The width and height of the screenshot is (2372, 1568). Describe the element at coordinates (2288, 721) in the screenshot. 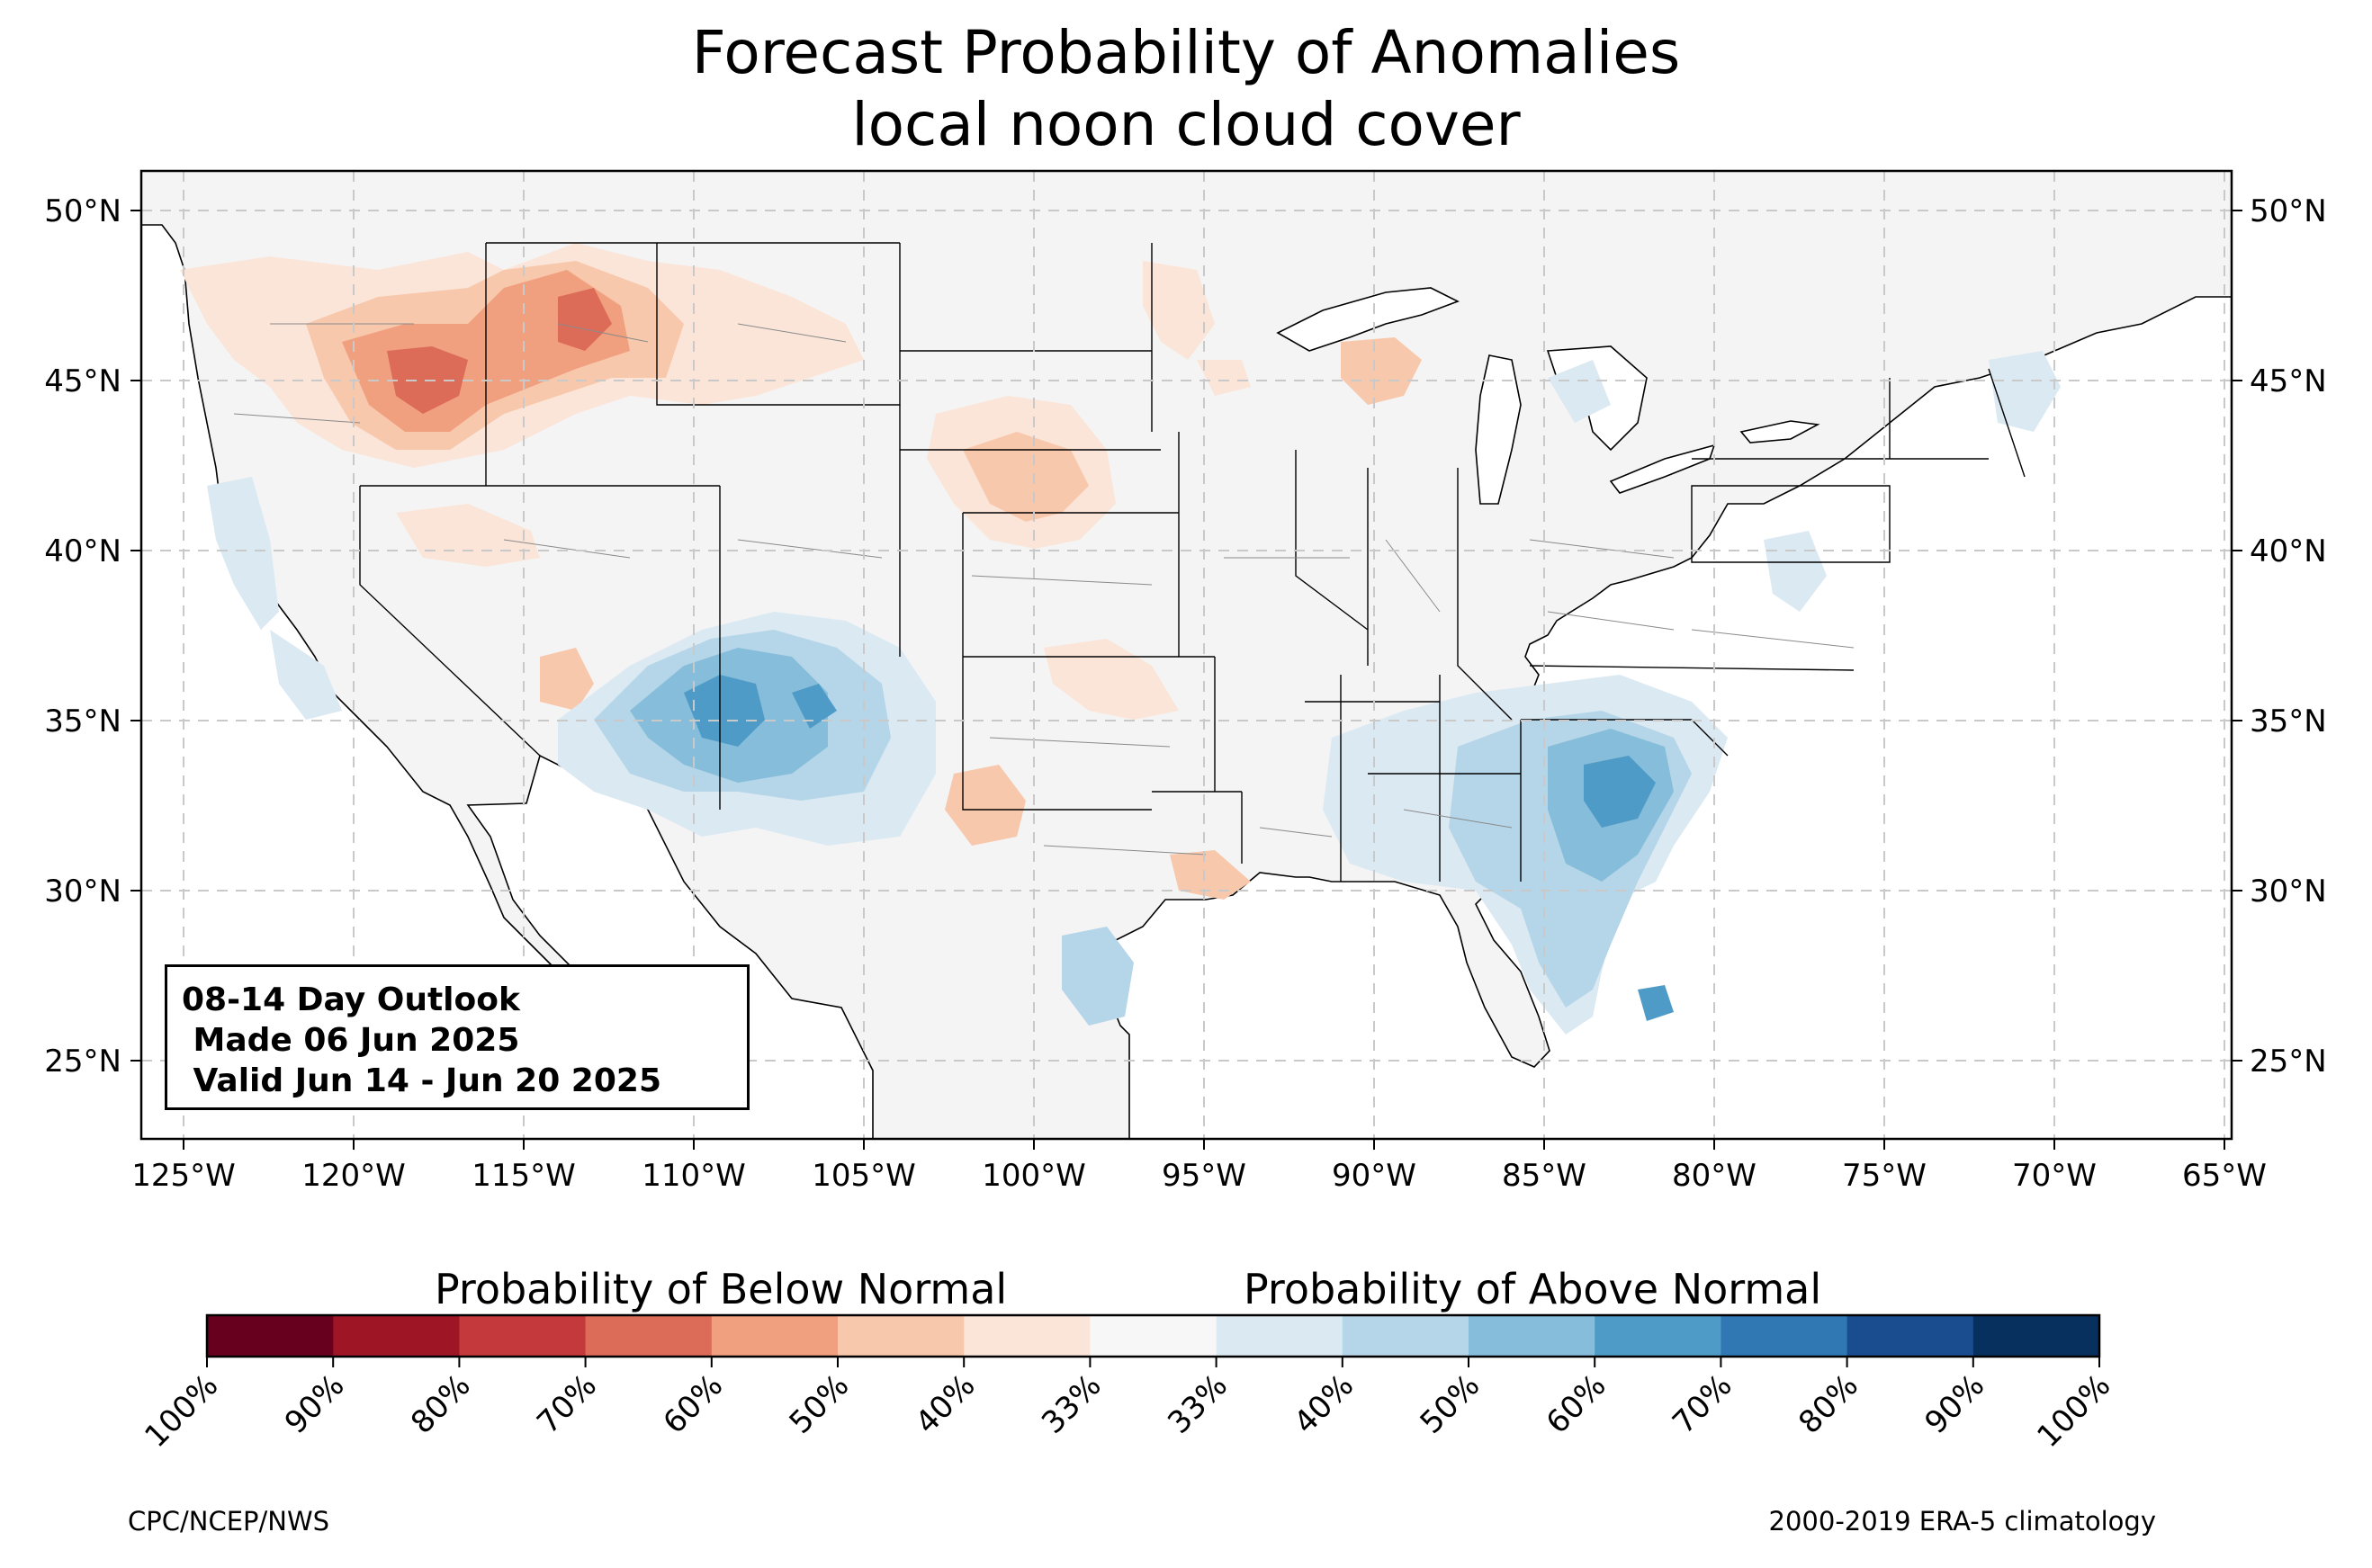

I see `lat-label-35n-right: 35°N` at that location.